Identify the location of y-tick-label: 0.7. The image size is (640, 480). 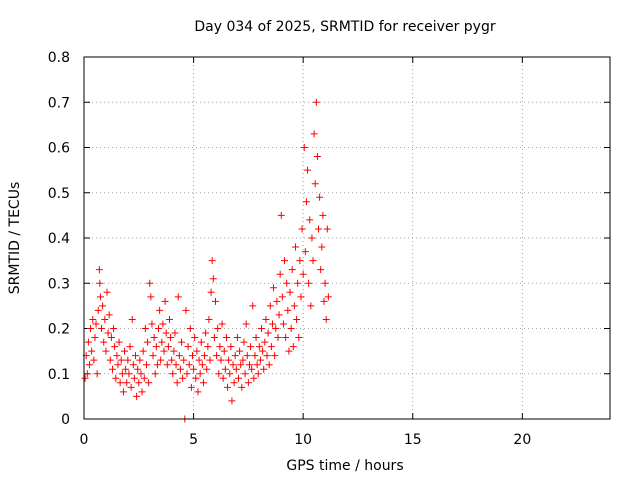
(59, 103).